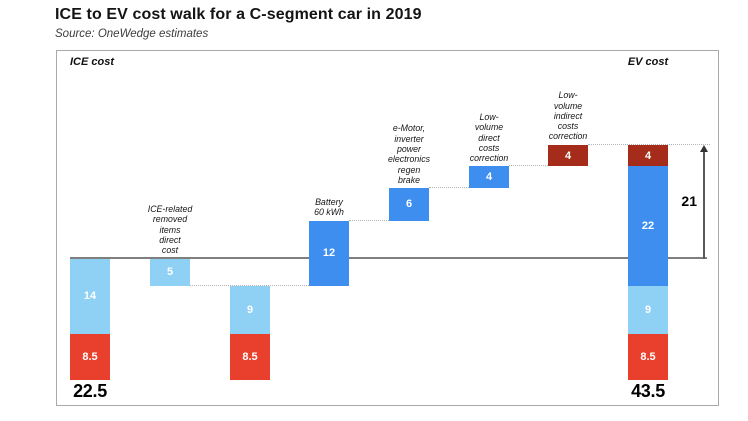  What do you see at coordinates (704, 204) in the screenshot?
I see `delta-arrow-line` at bounding box center [704, 204].